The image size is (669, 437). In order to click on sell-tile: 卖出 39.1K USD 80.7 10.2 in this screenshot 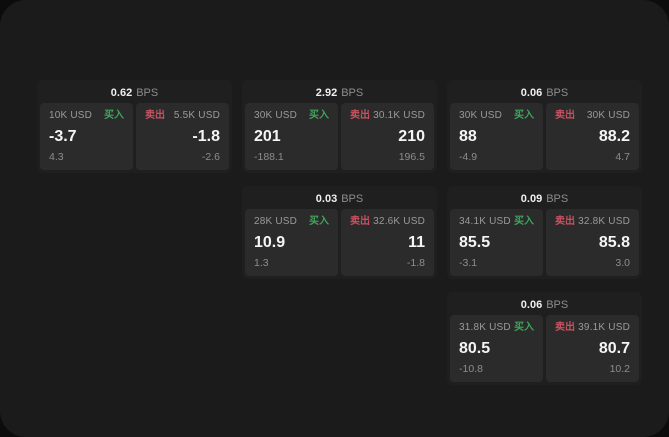, I will do `click(592, 348)`.